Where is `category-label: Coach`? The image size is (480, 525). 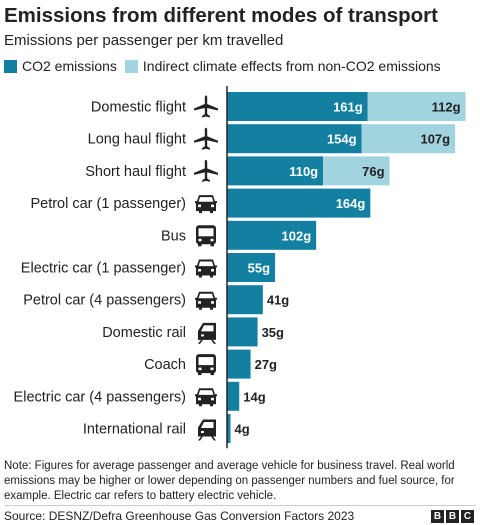
category-label: Coach is located at coordinates (165, 365).